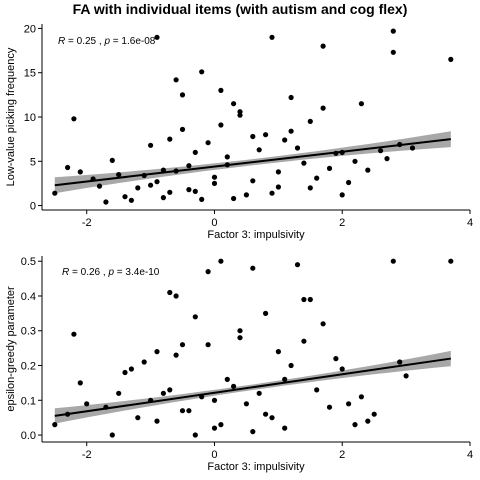  I want to click on y-tick-label: 0.0, so click(28, 436).